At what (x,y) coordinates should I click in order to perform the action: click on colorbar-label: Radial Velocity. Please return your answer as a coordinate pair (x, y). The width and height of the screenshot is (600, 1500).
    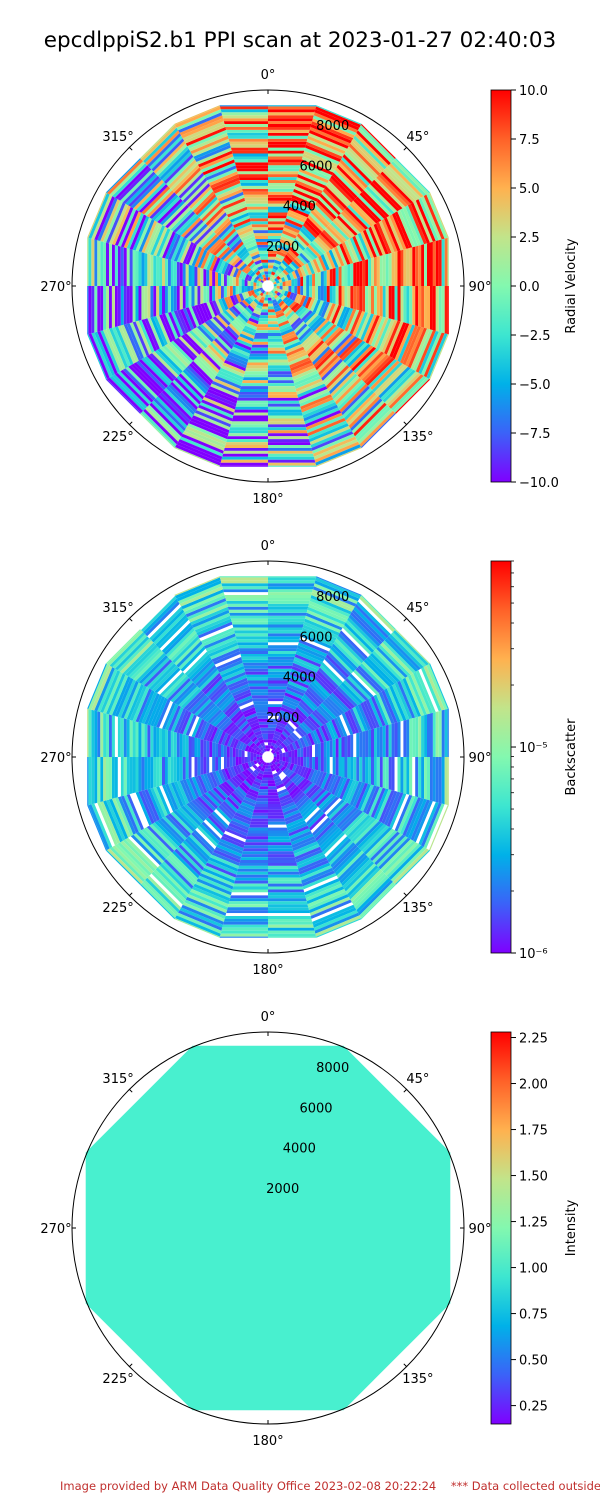
    Looking at the image, I should click on (571, 286).